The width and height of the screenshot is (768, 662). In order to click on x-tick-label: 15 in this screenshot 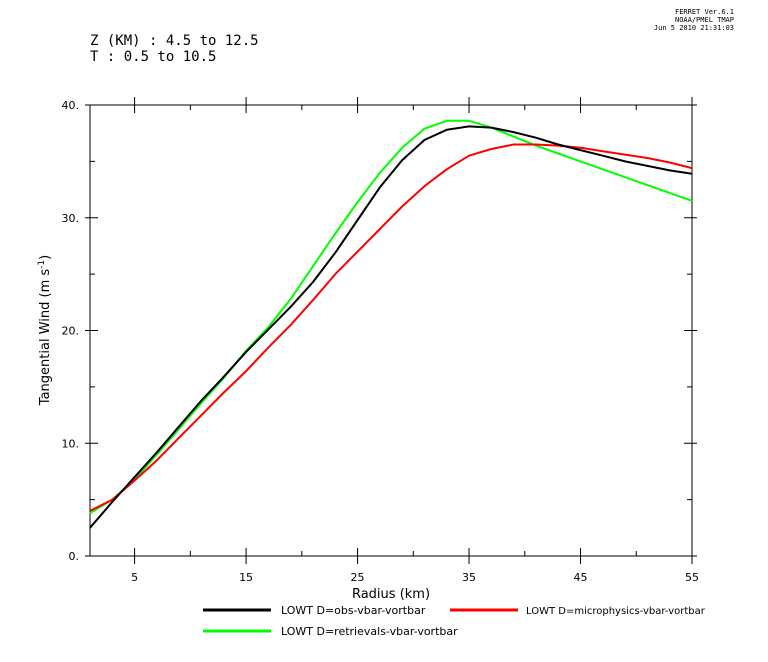, I will do `click(246, 577)`.